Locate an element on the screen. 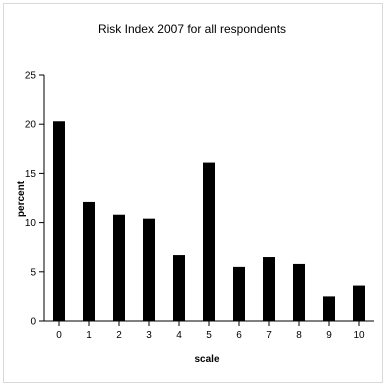  x-tick-label: 6 is located at coordinates (239, 335).